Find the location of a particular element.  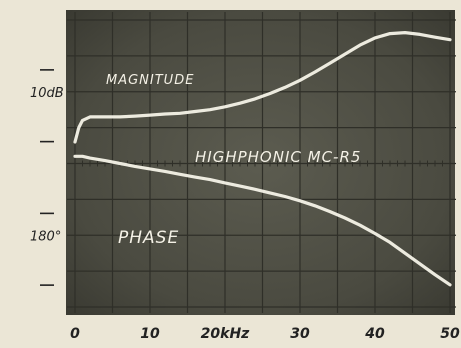

model-label: HIGHPHONIC MC-R5 is located at coordinates (278, 157).